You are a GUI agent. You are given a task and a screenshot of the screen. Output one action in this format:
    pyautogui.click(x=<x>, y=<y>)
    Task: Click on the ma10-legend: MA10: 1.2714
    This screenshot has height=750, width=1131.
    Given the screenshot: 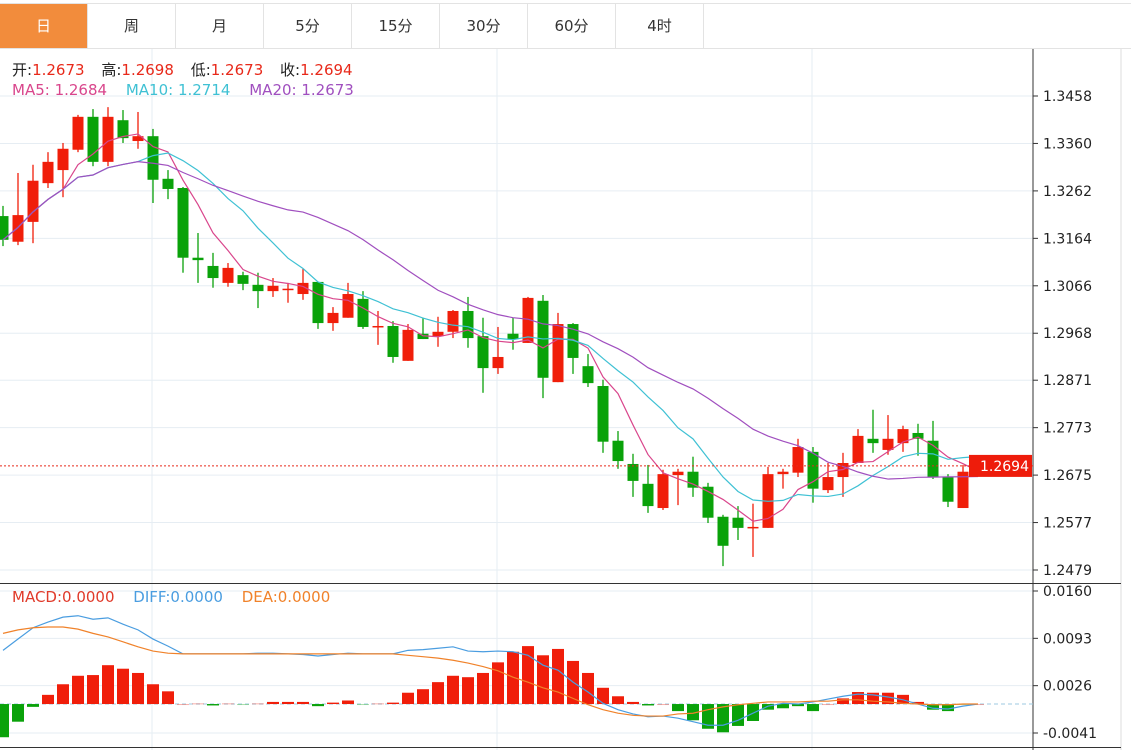 What is the action you would take?
    pyautogui.click(x=178, y=90)
    